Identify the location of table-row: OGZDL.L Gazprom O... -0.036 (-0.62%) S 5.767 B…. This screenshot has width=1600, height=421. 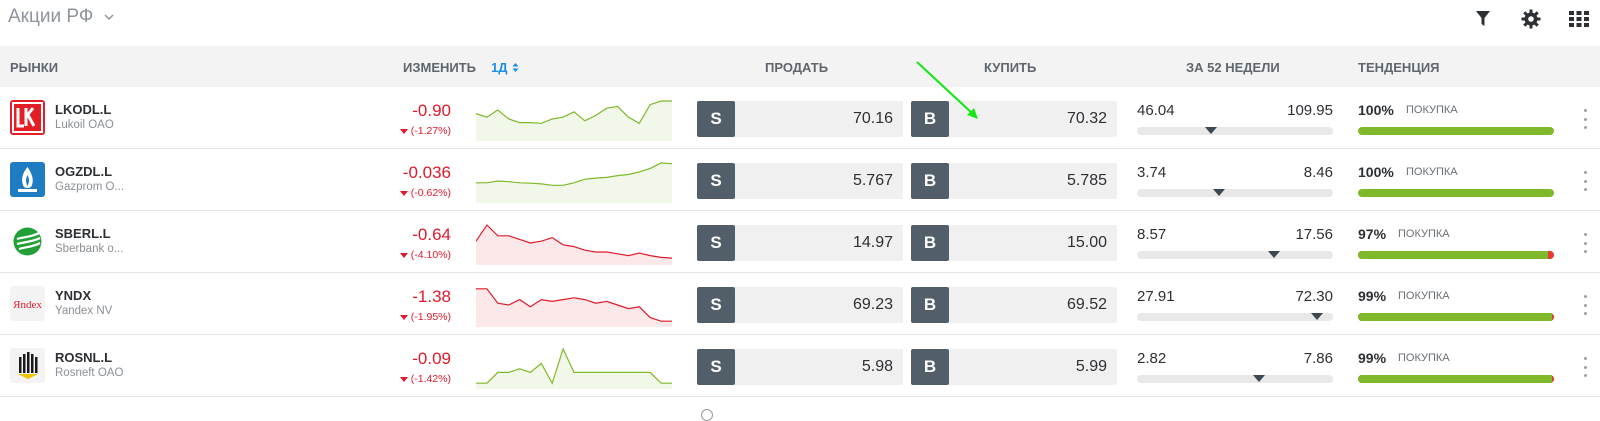
(800, 180).